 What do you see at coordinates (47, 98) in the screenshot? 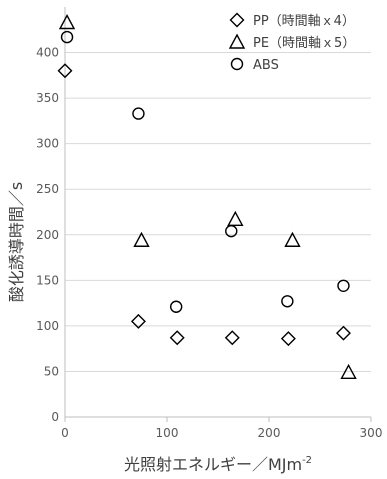
I see `y-tick-label-350: 350` at bounding box center [47, 98].